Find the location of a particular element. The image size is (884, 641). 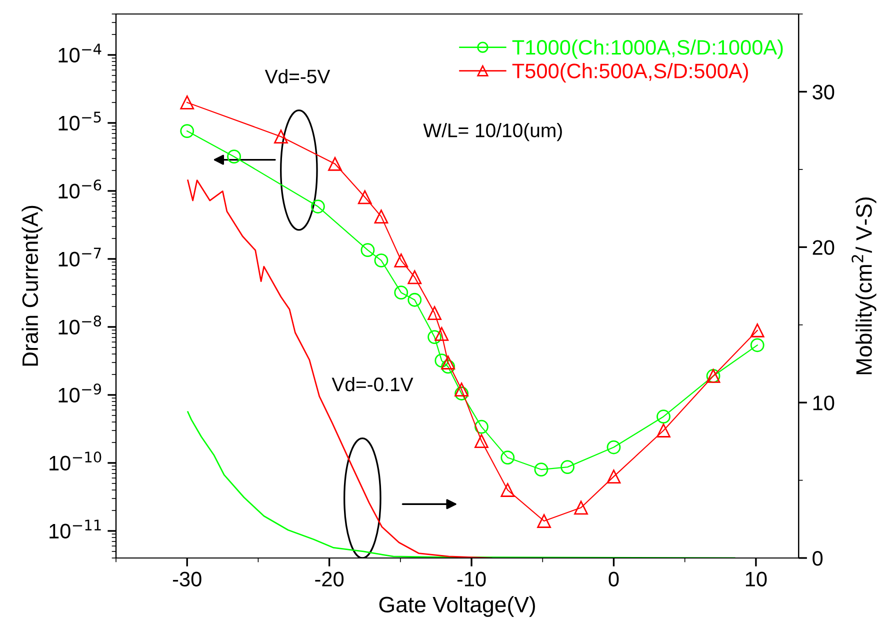

x-tick-label: -30 is located at coordinates (187, 579).